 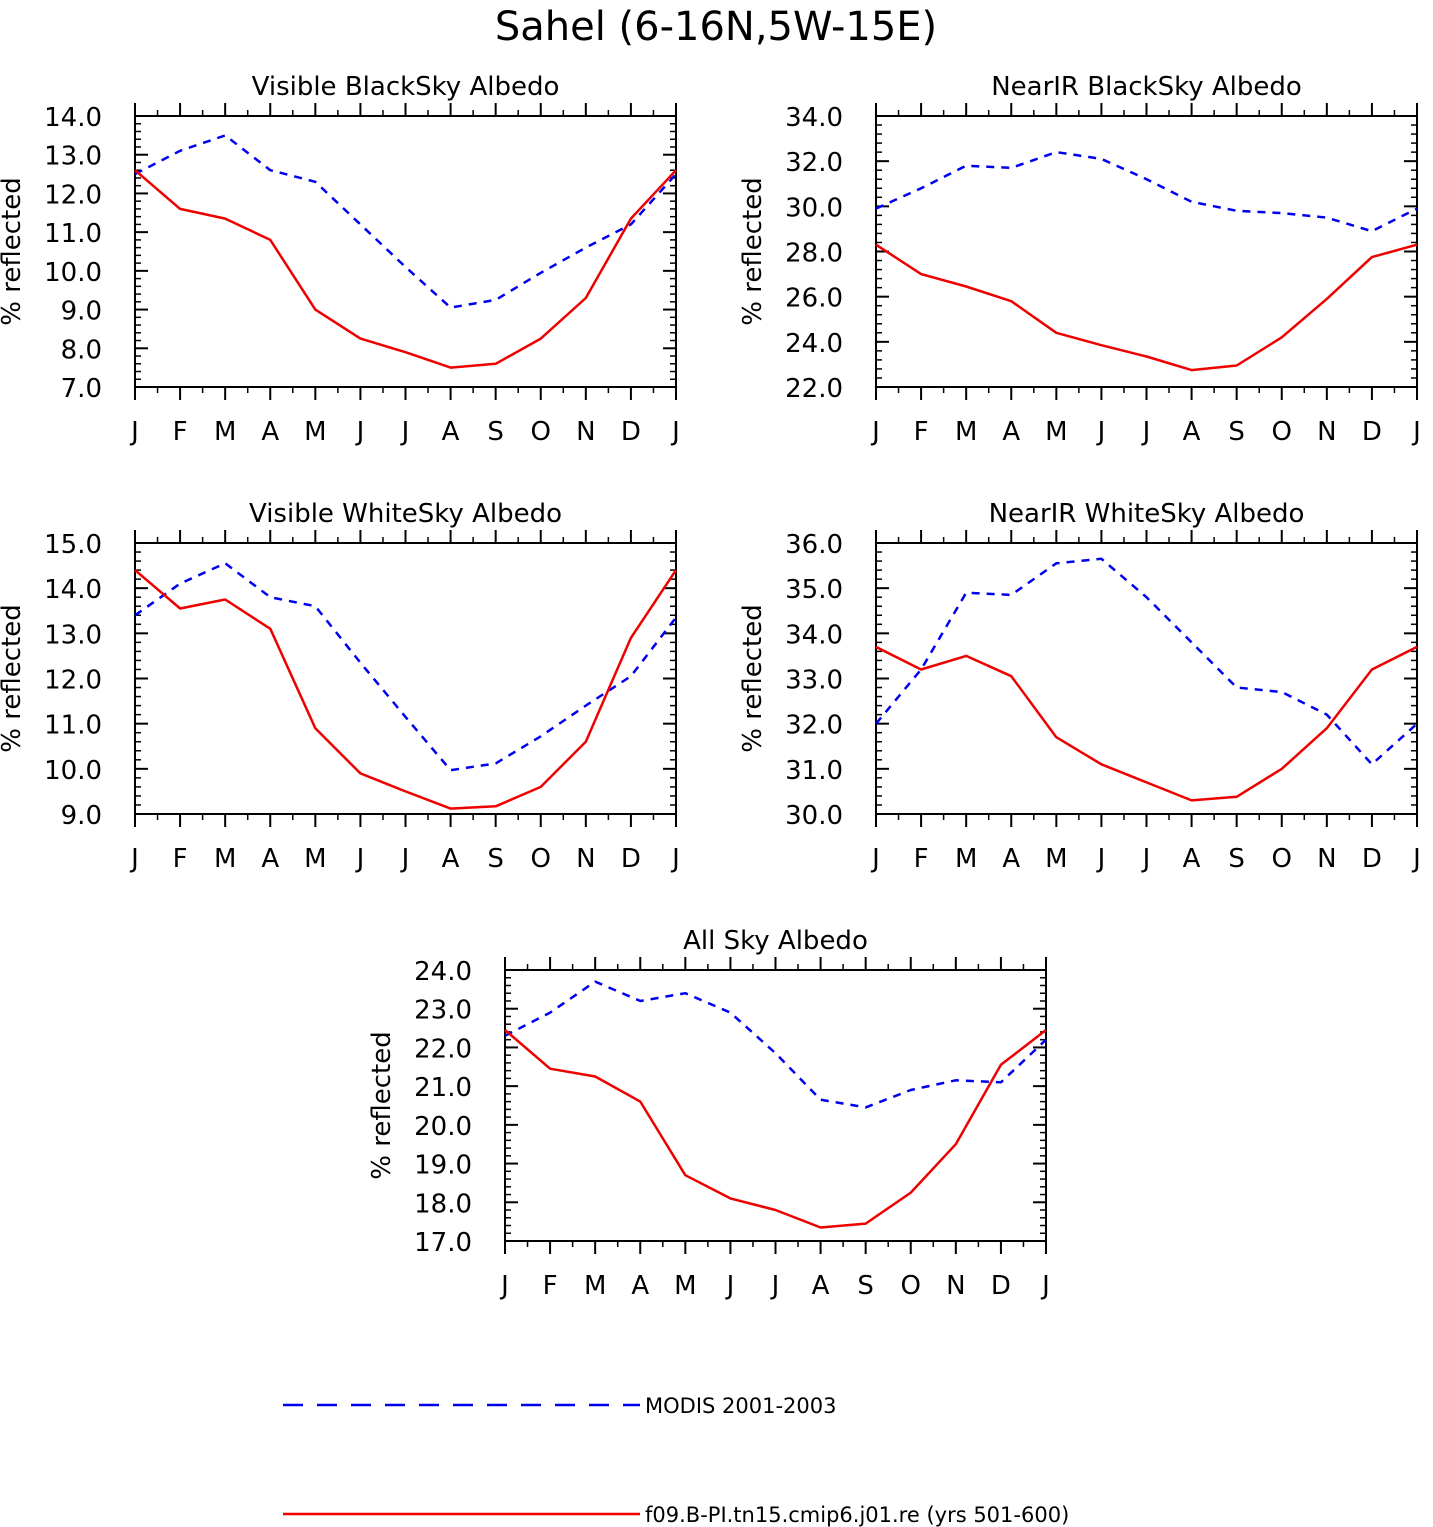 I want to click on y-tick-label: 17.0, so click(x=443, y=1243).